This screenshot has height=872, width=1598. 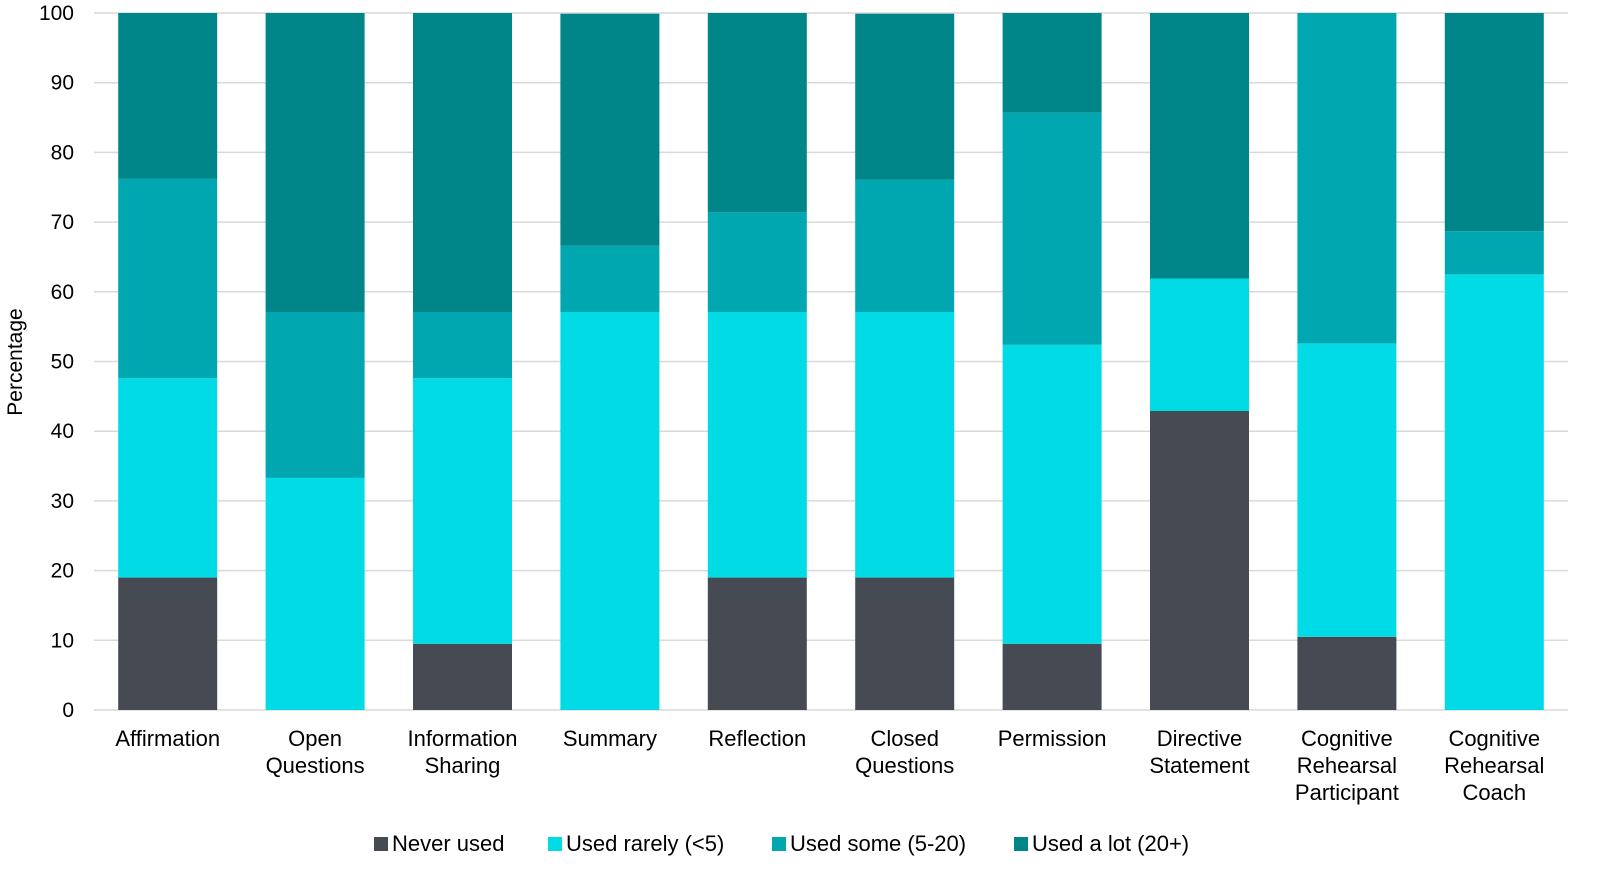 I want to click on y-axis-ticks: 0 10 20 30 40 50 60 70 80 90 100, so click(x=56, y=362).